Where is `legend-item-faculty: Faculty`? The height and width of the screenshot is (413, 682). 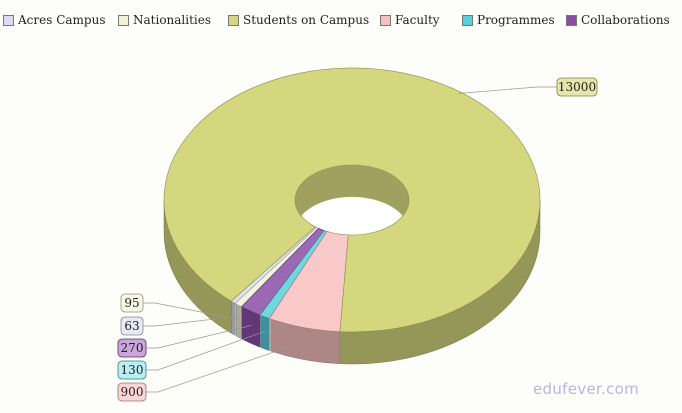 legend-item-faculty: Faculty is located at coordinates (410, 20).